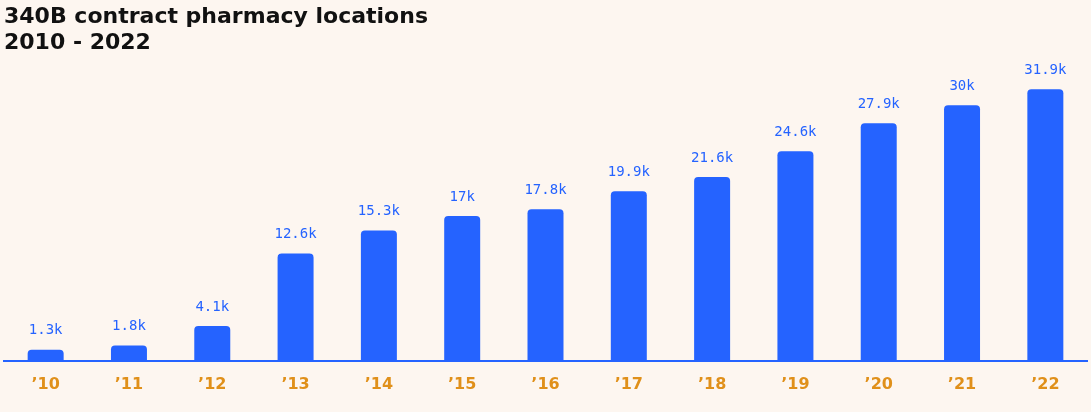 This screenshot has width=1091, height=412. Describe the element at coordinates (878, 383) in the screenshot. I see `x-tick-label: ’20` at that location.